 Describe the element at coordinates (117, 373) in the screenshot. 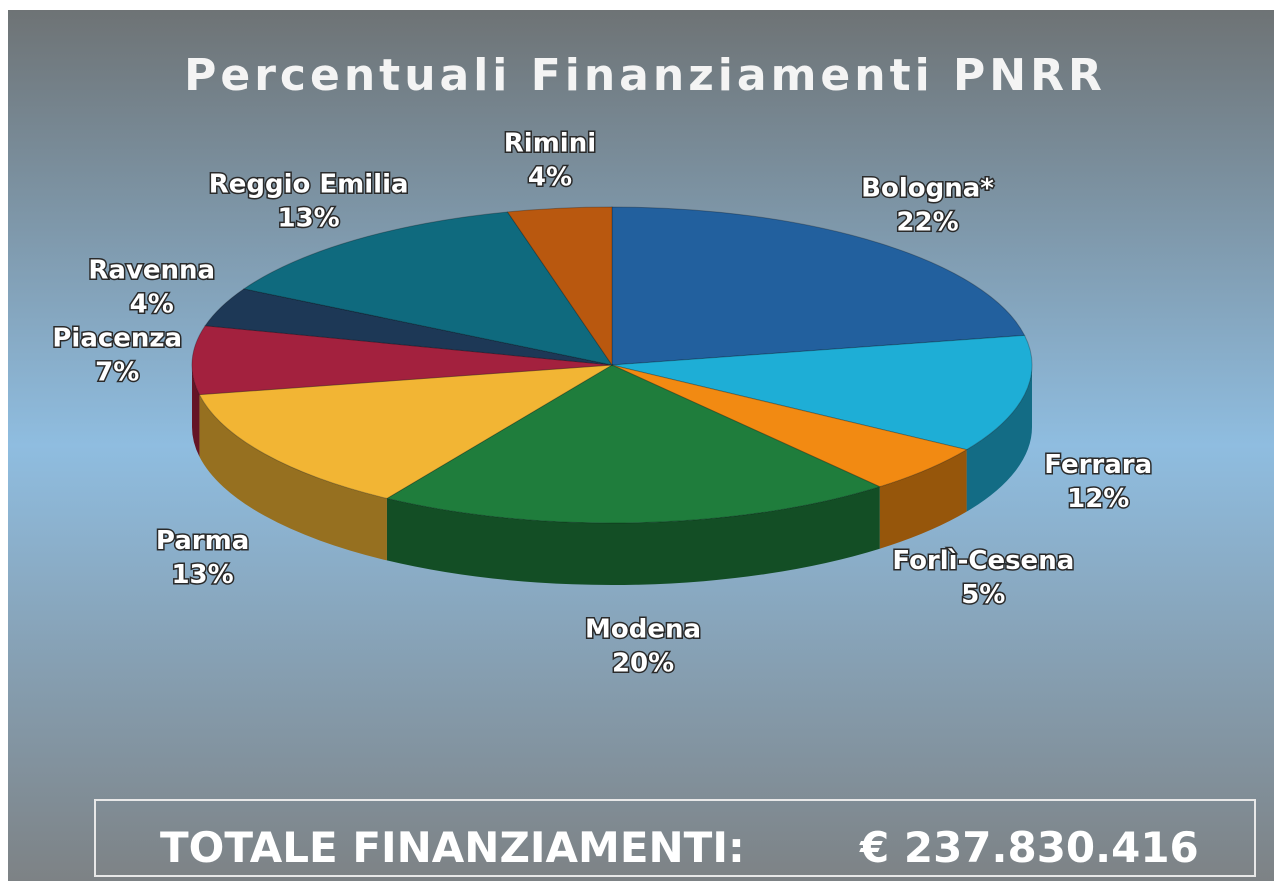

I see `slice-value-label: 7%` at that location.